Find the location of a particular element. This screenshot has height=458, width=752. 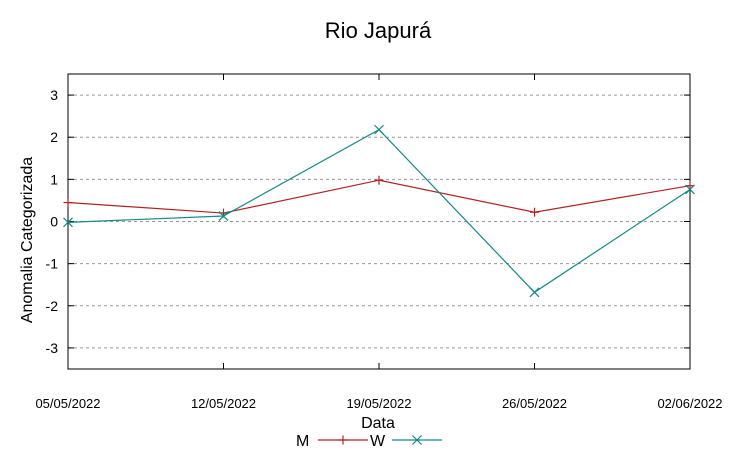

y-axis-label: Anomalia Categorizada is located at coordinates (27, 240).